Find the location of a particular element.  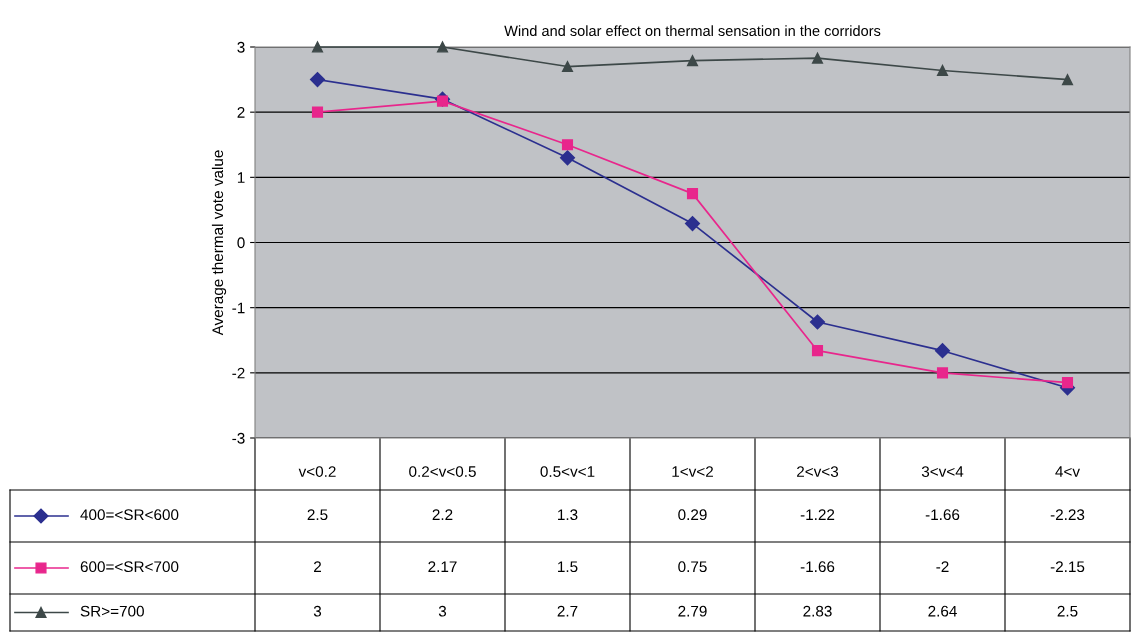

x-tick-label: 3<v<4 is located at coordinates (942, 471).